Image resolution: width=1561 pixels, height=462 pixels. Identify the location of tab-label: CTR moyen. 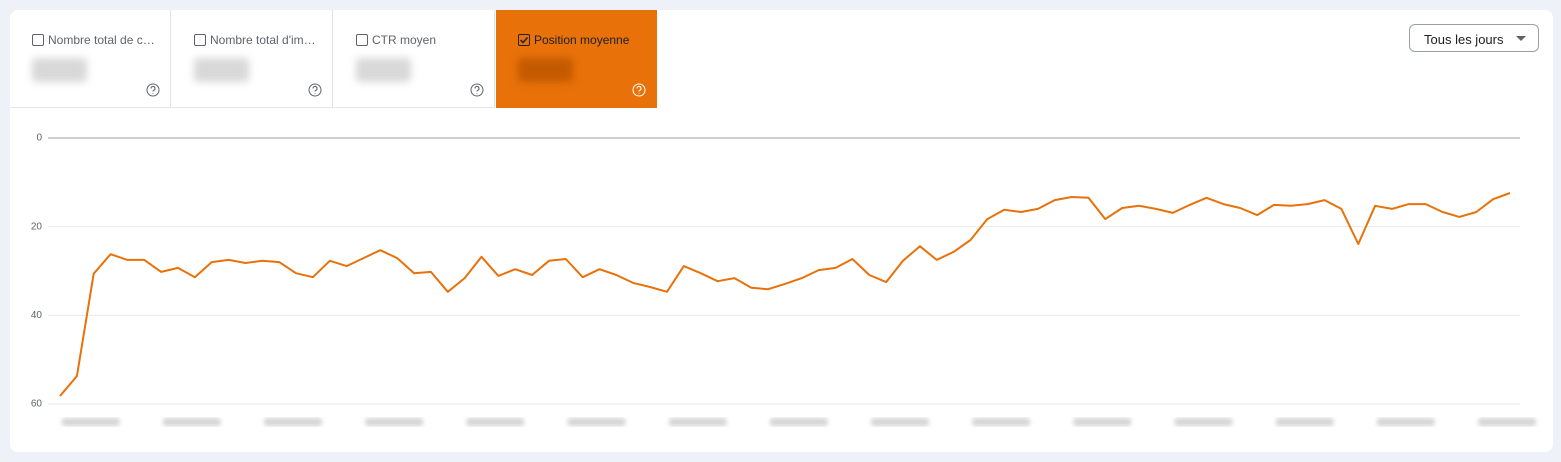
(404, 40).